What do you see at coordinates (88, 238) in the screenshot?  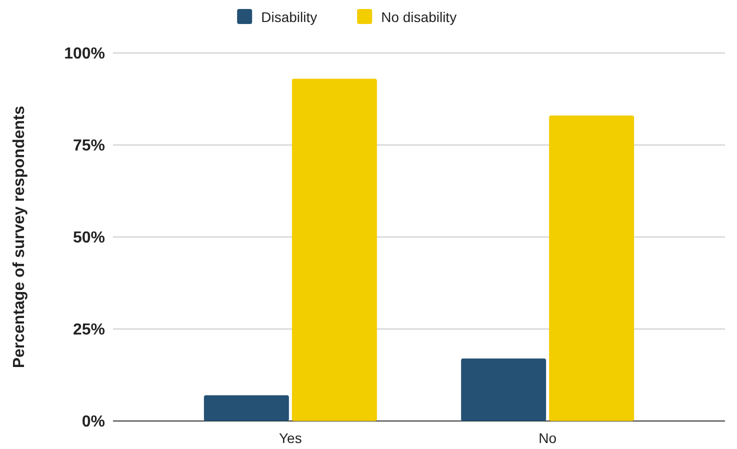 I see `y-tick-label: 50%` at bounding box center [88, 238].